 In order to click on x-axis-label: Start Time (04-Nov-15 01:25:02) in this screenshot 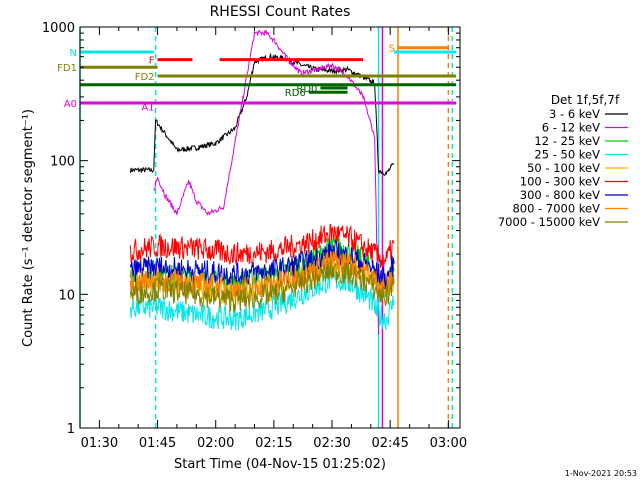, I will do `click(280, 464)`.